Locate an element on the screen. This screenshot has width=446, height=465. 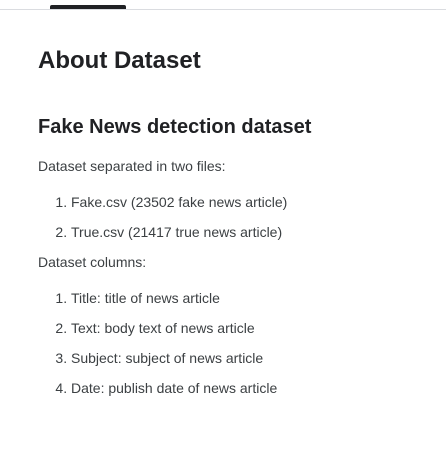
list-item: Date: publish date of news article is located at coordinates (254, 388).